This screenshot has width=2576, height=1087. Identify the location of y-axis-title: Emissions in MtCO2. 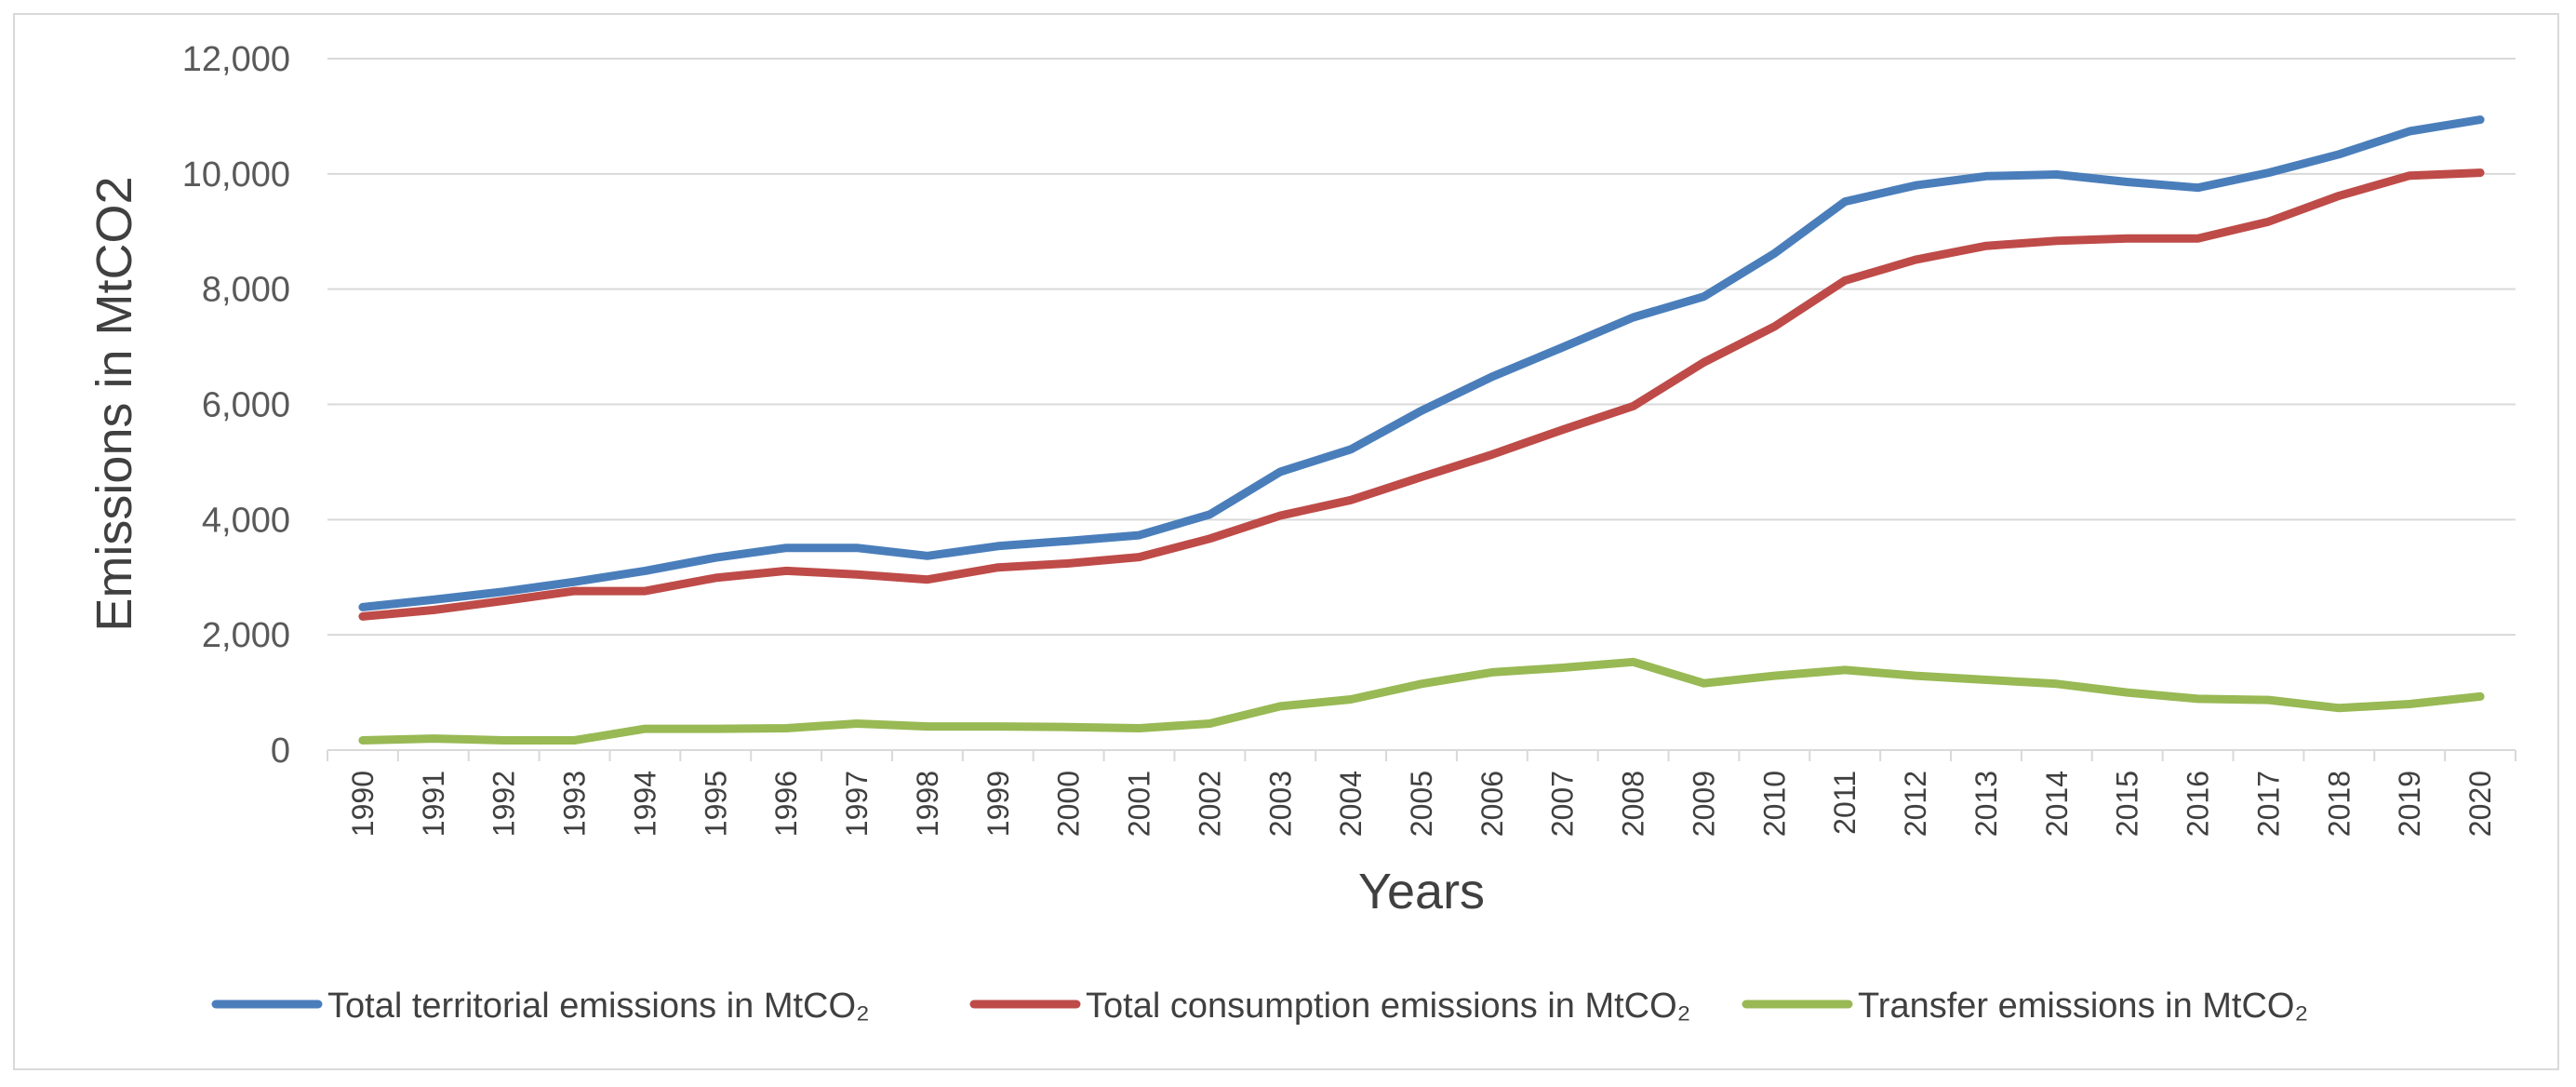
(114, 403).